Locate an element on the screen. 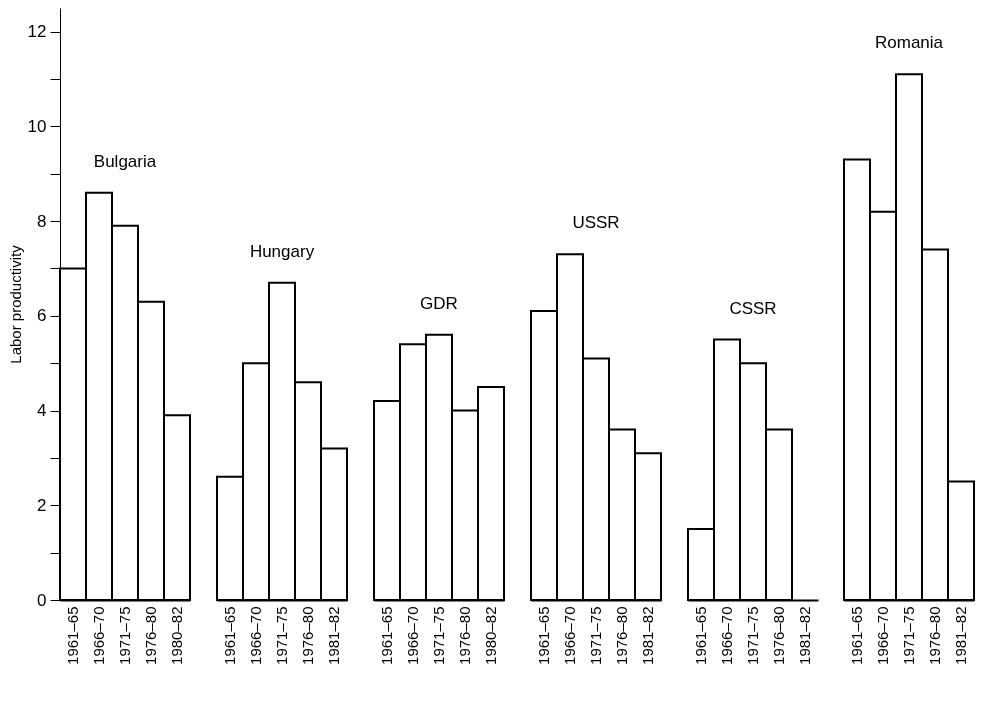 The width and height of the screenshot is (1001, 710). annotation: GDR is located at coordinates (439, 303).